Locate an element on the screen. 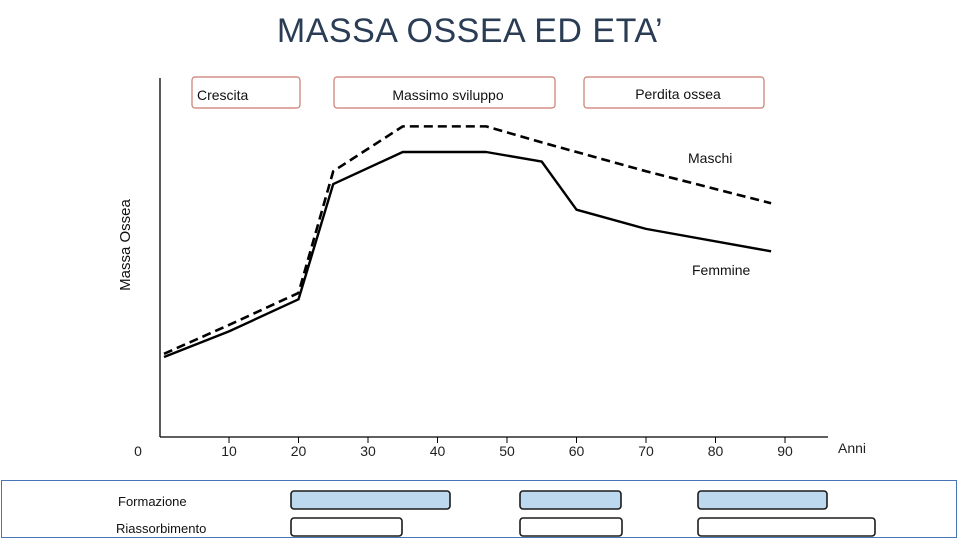 The height and width of the screenshot is (540, 960). y-axis-label: Massa Ossea is located at coordinates (125, 244).